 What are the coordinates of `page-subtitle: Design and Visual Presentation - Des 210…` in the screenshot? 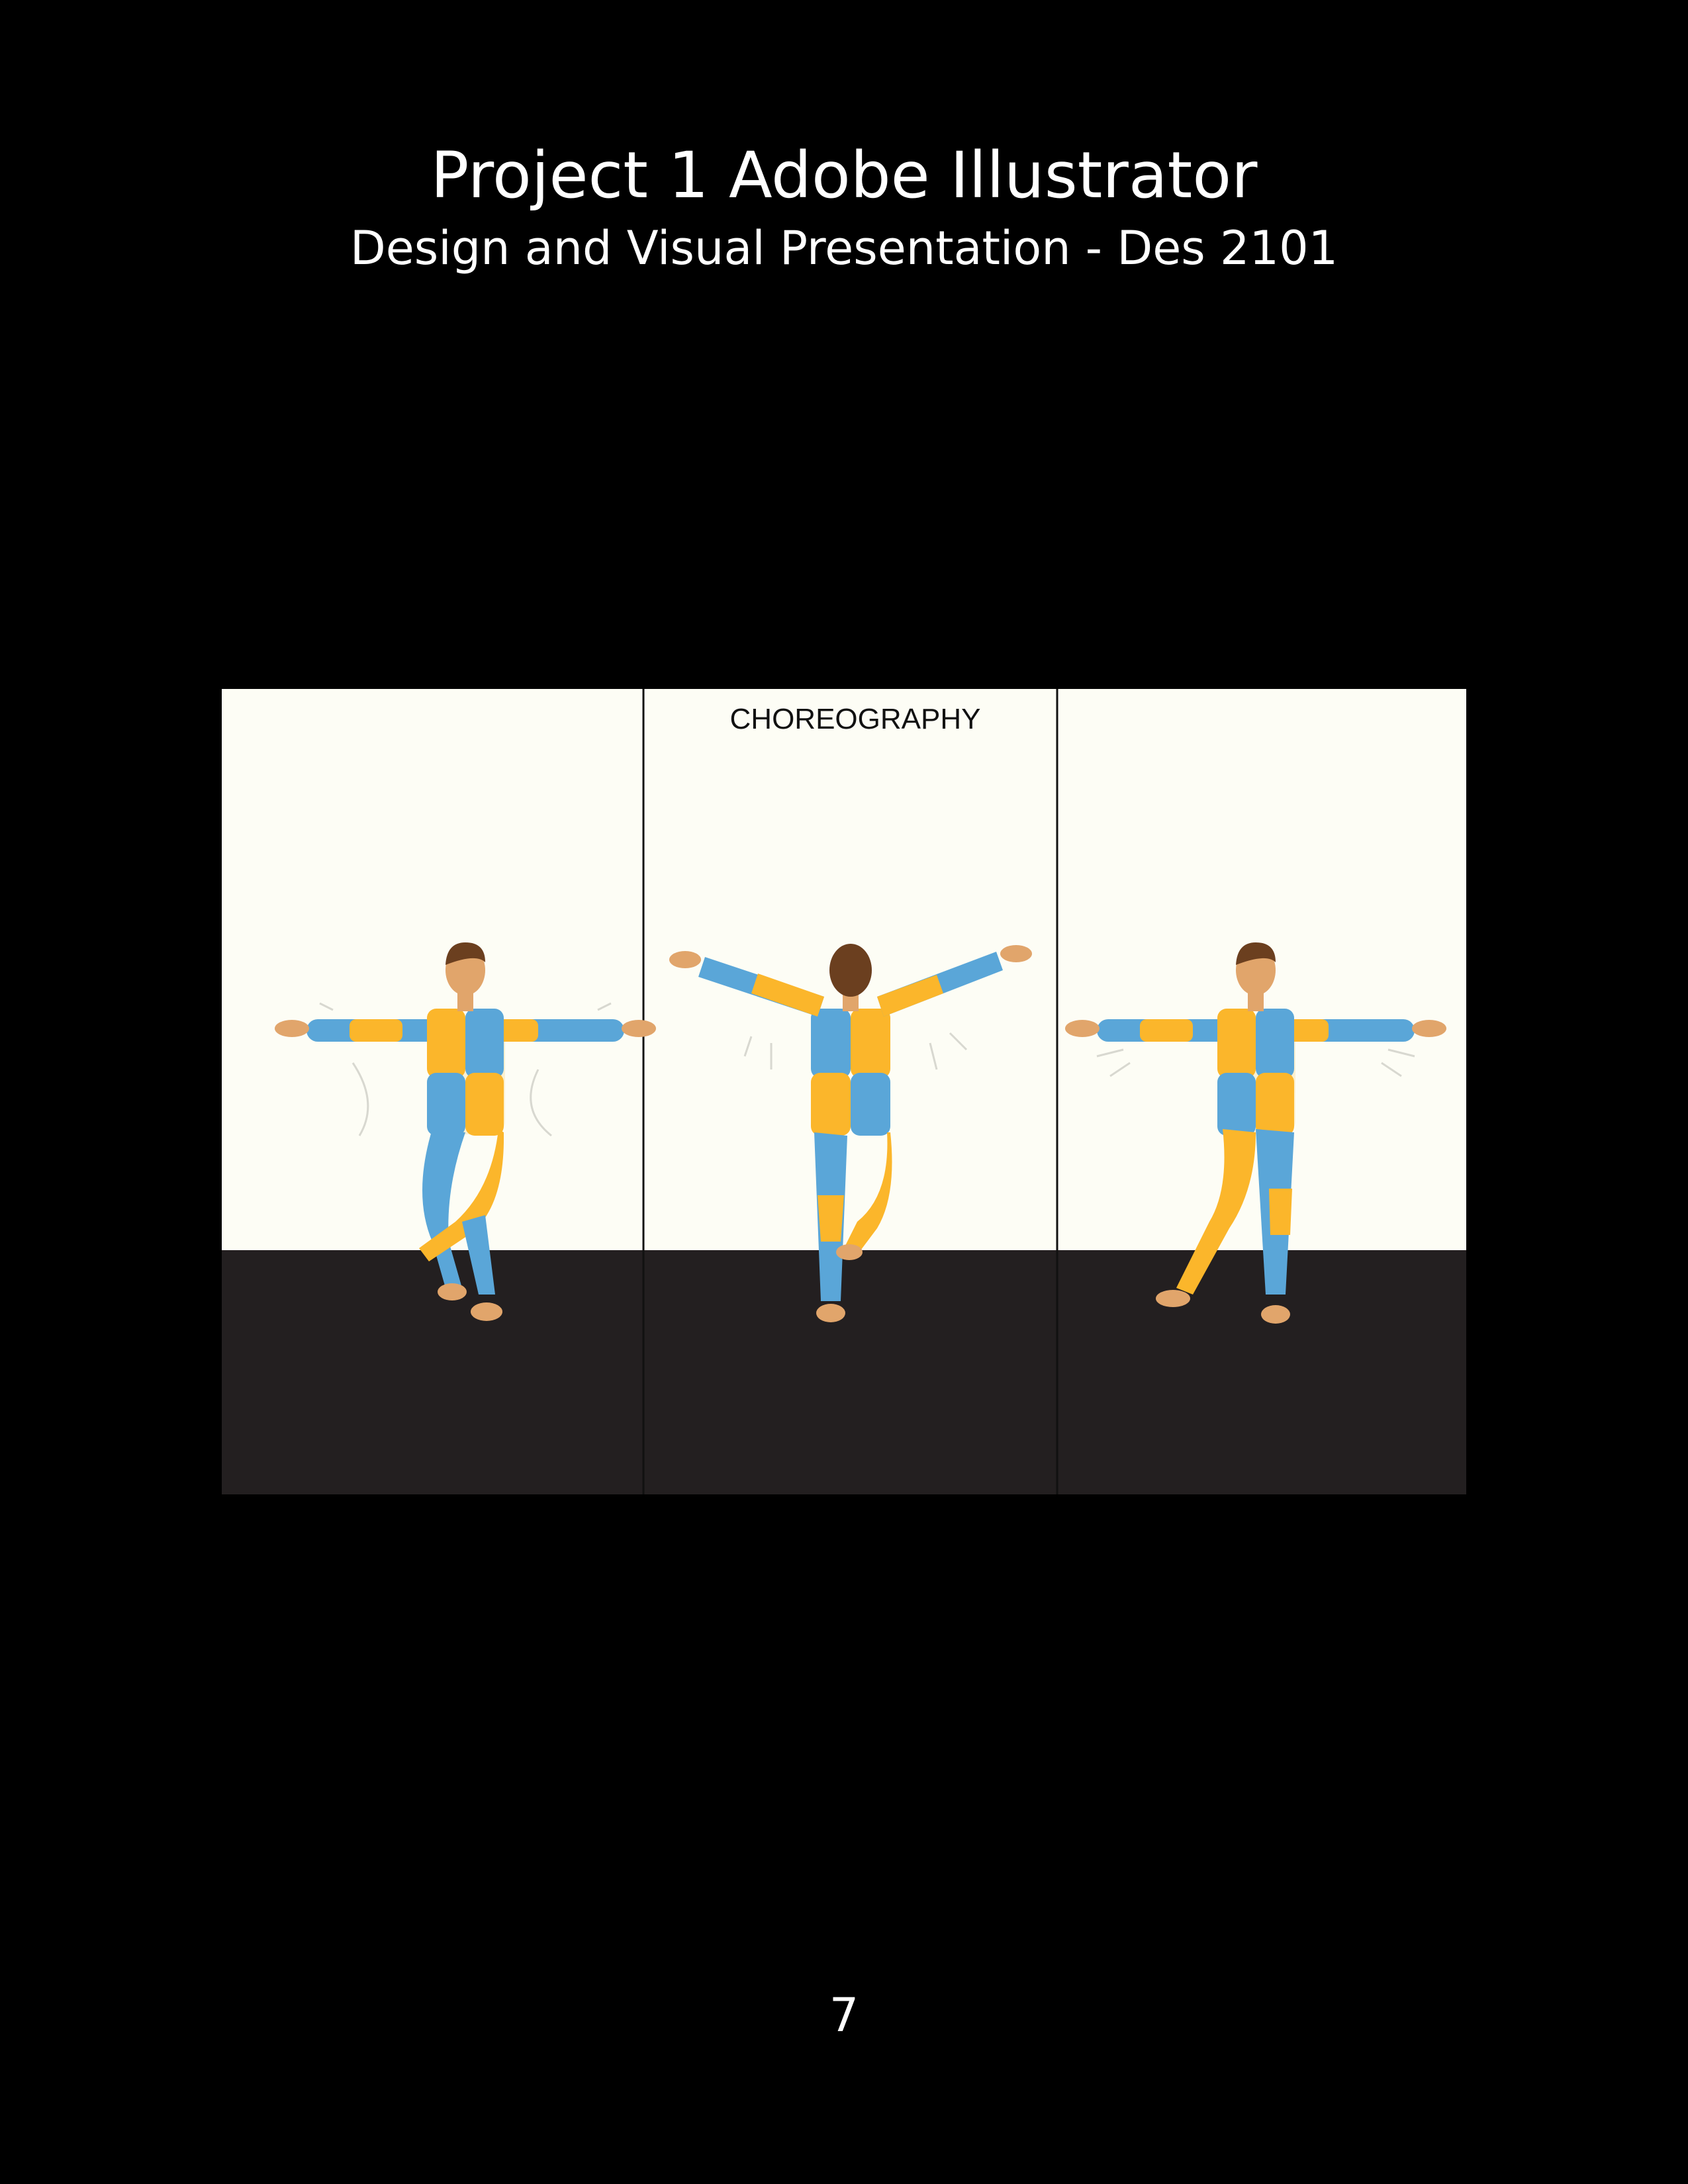 It's located at (844, 248).